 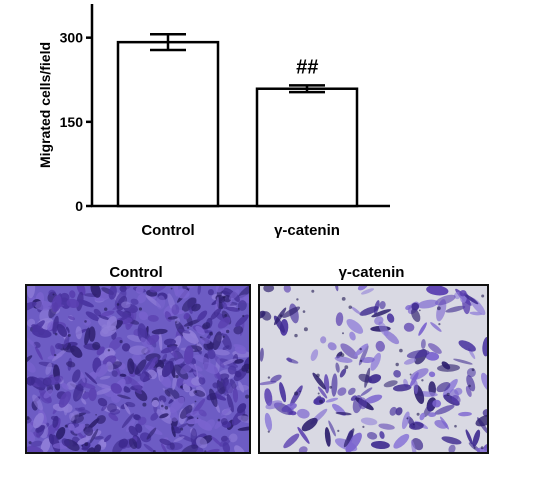 What do you see at coordinates (136, 272) in the screenshot?
I see `micrograph-title-control: Control` at bounding box center [136, 272].